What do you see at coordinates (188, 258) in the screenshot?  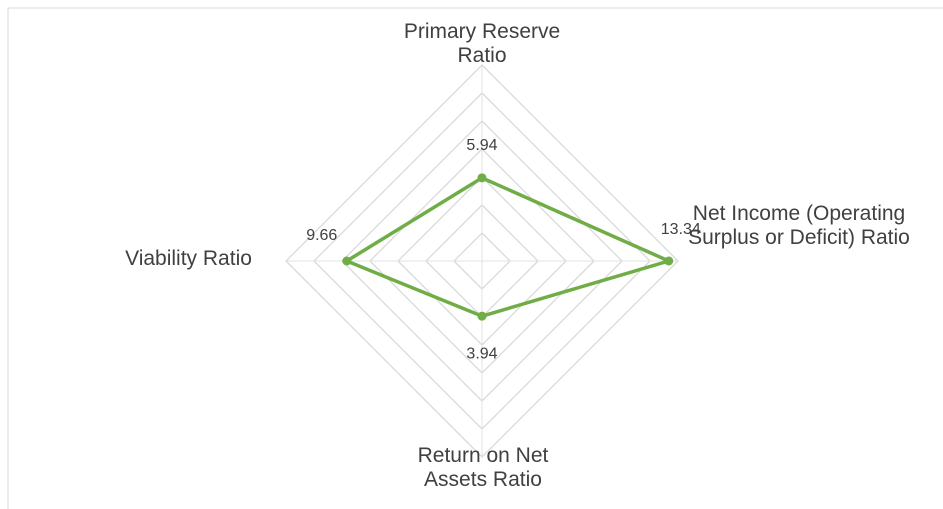 I see `category-label: Viability Ratio` at bounding box center [188, 258].